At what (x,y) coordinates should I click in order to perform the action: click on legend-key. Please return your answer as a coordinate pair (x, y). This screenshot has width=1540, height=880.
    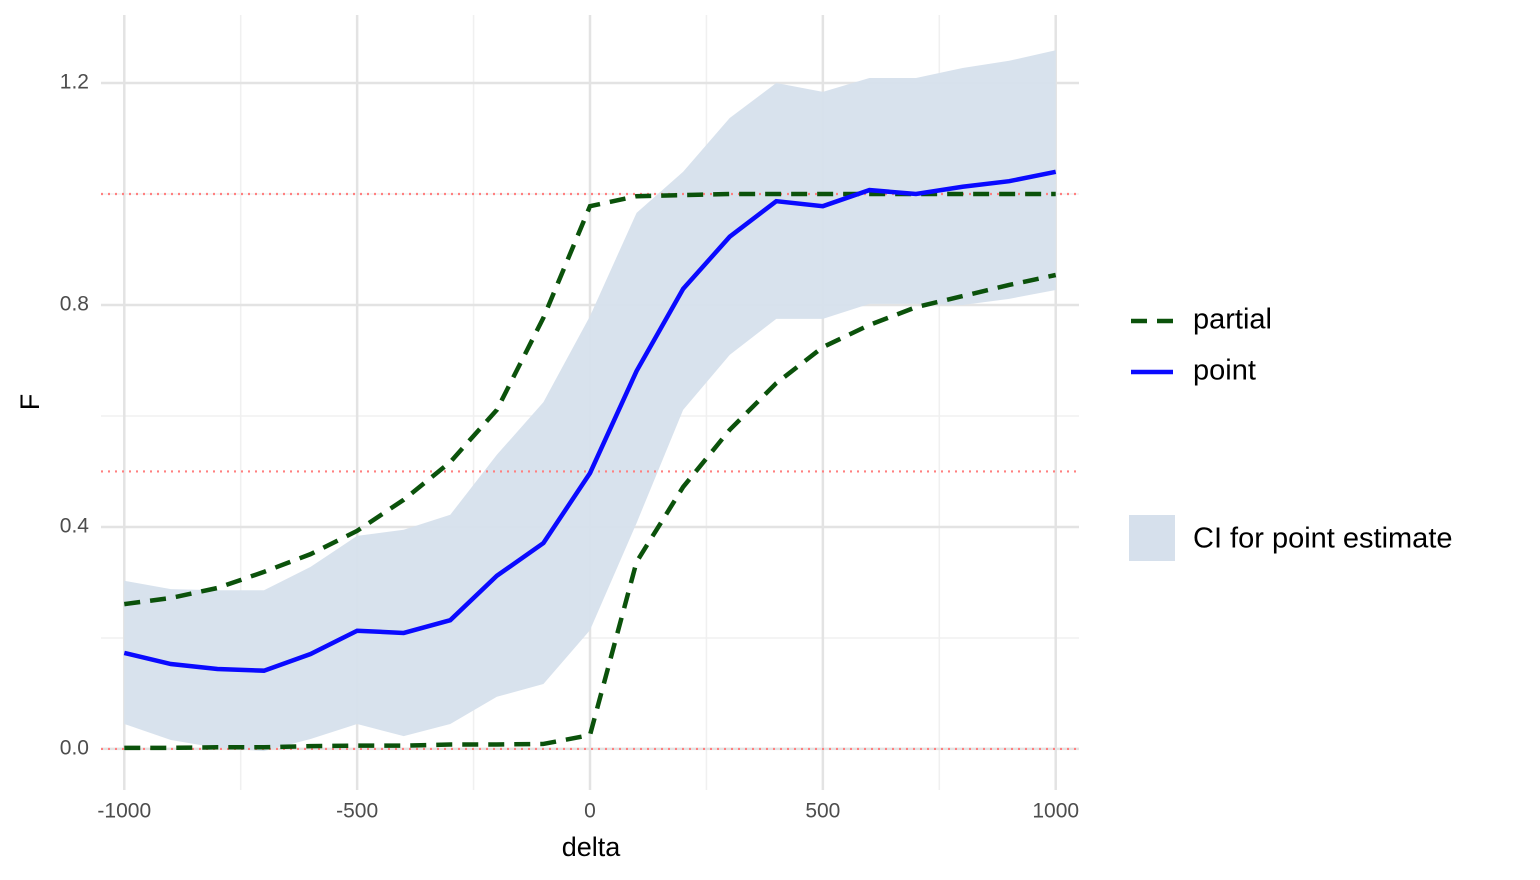
    Looking at the image, I should click on (1152, 538).